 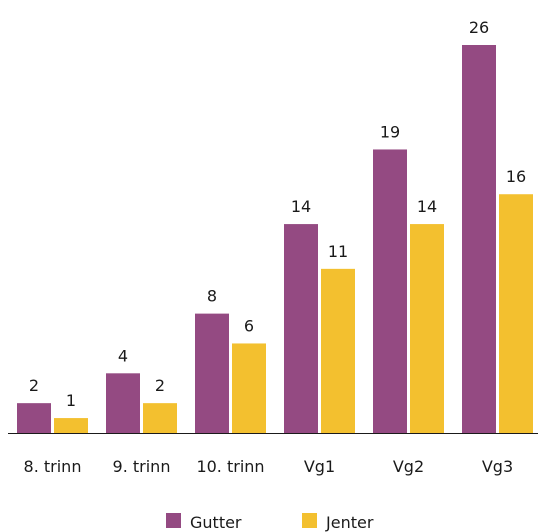 I want to click on x-tick-labels-group: 8. trinn 9. trinn 10. trinn Vg1 Vg2 Vg3, so click(x=269, y=466).